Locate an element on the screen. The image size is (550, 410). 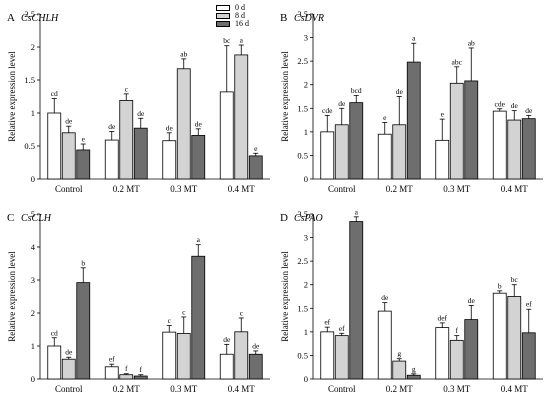
x-tick-label: 0.3 MT is located at coordinates (184, 189).